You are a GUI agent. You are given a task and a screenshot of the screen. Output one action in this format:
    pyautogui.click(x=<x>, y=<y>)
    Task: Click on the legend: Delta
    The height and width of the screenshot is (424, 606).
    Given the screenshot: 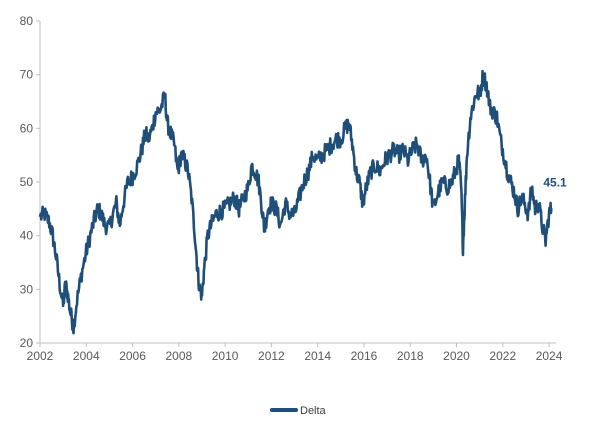 What is the action you would take?
    pyautogui.click(x=298, y=411)
    